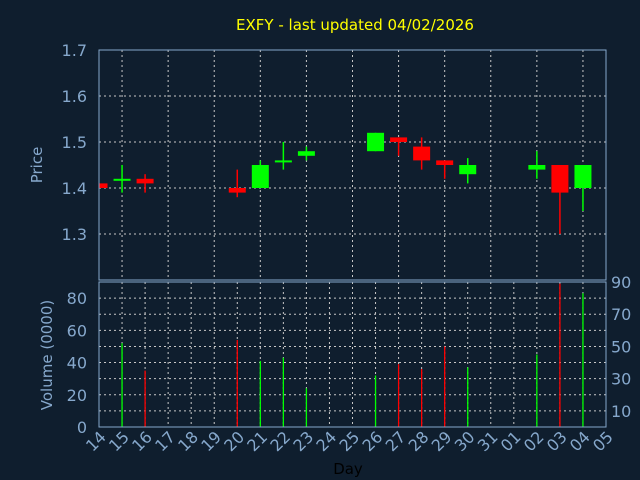 The image size is (640, 480). What do you see at coordinates (82, 427) in the screenshot?
I see `volume-tick-label: 0` at bounding box center [82, 427].